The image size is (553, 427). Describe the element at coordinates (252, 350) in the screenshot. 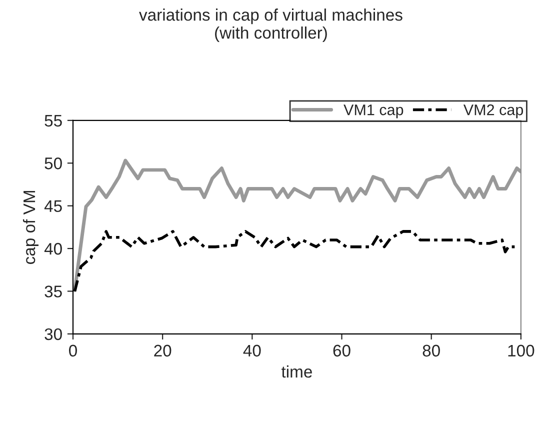

I see `x-tick-label: 40` at that location.